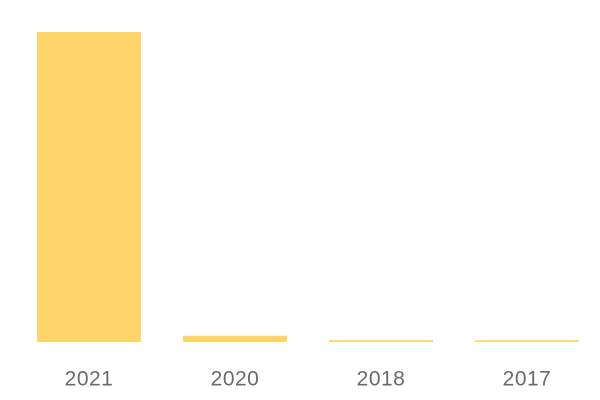 This screenshot has width=600, height=400. What do you see at coordinates (527, 379) in the screenshot?
I see `x-tick-label: 2017` at bounding box center [527, 379].